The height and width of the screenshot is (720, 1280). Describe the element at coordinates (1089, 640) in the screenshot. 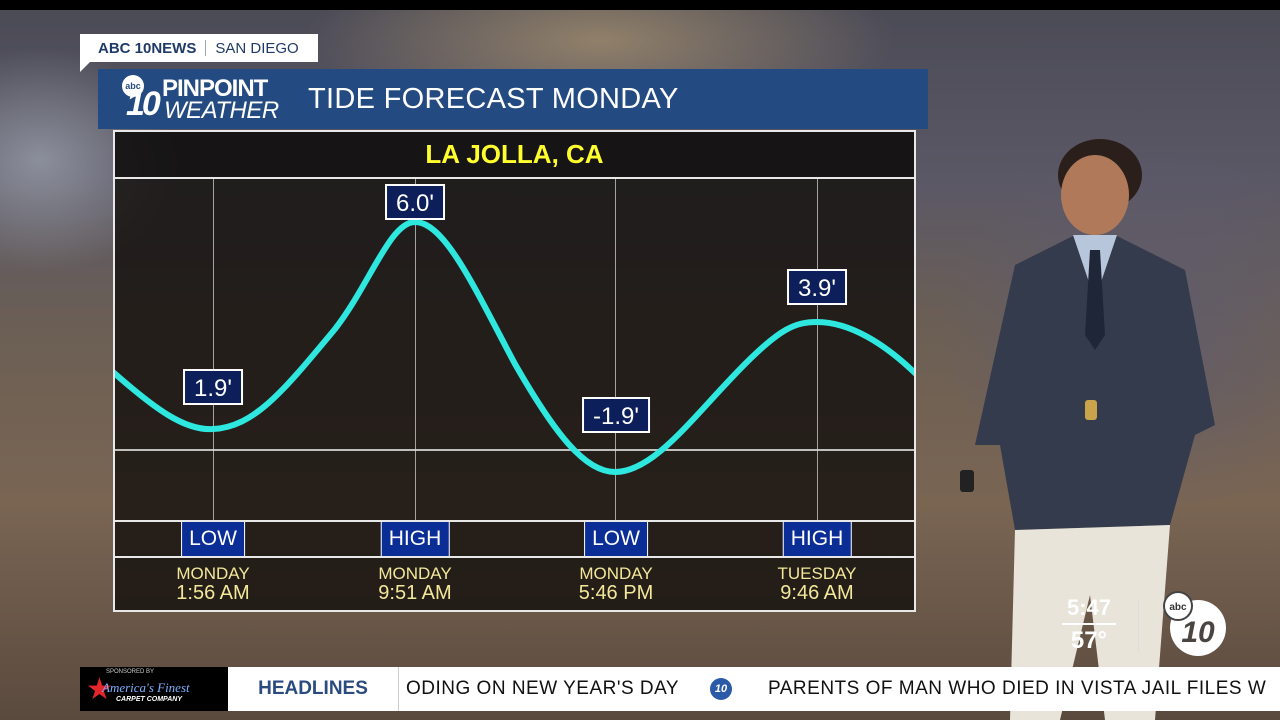

I see `current-temp: 57°` at that location.